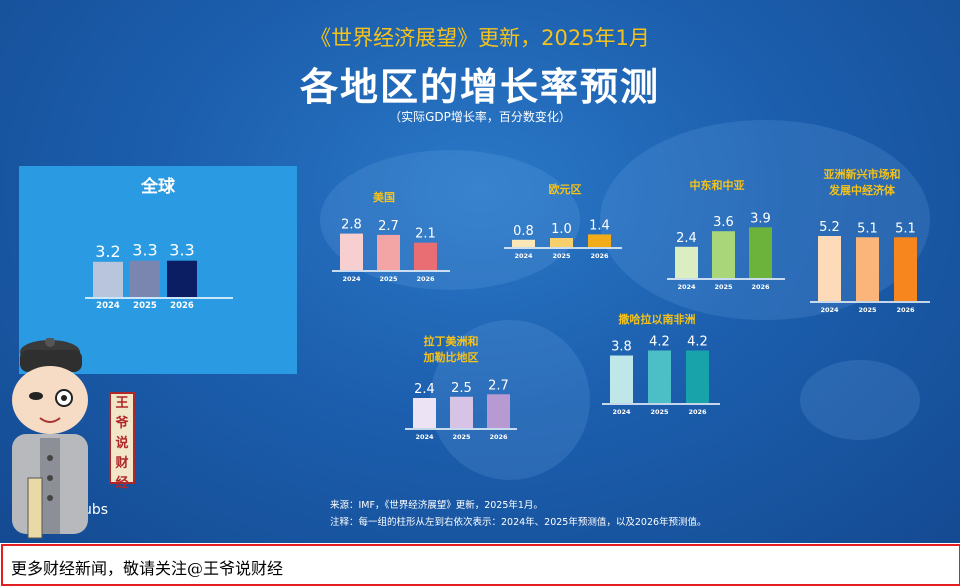 The image size is (960, 586). I want to click on chart-title: 亚洲新兴市场和, so click(862, 174).